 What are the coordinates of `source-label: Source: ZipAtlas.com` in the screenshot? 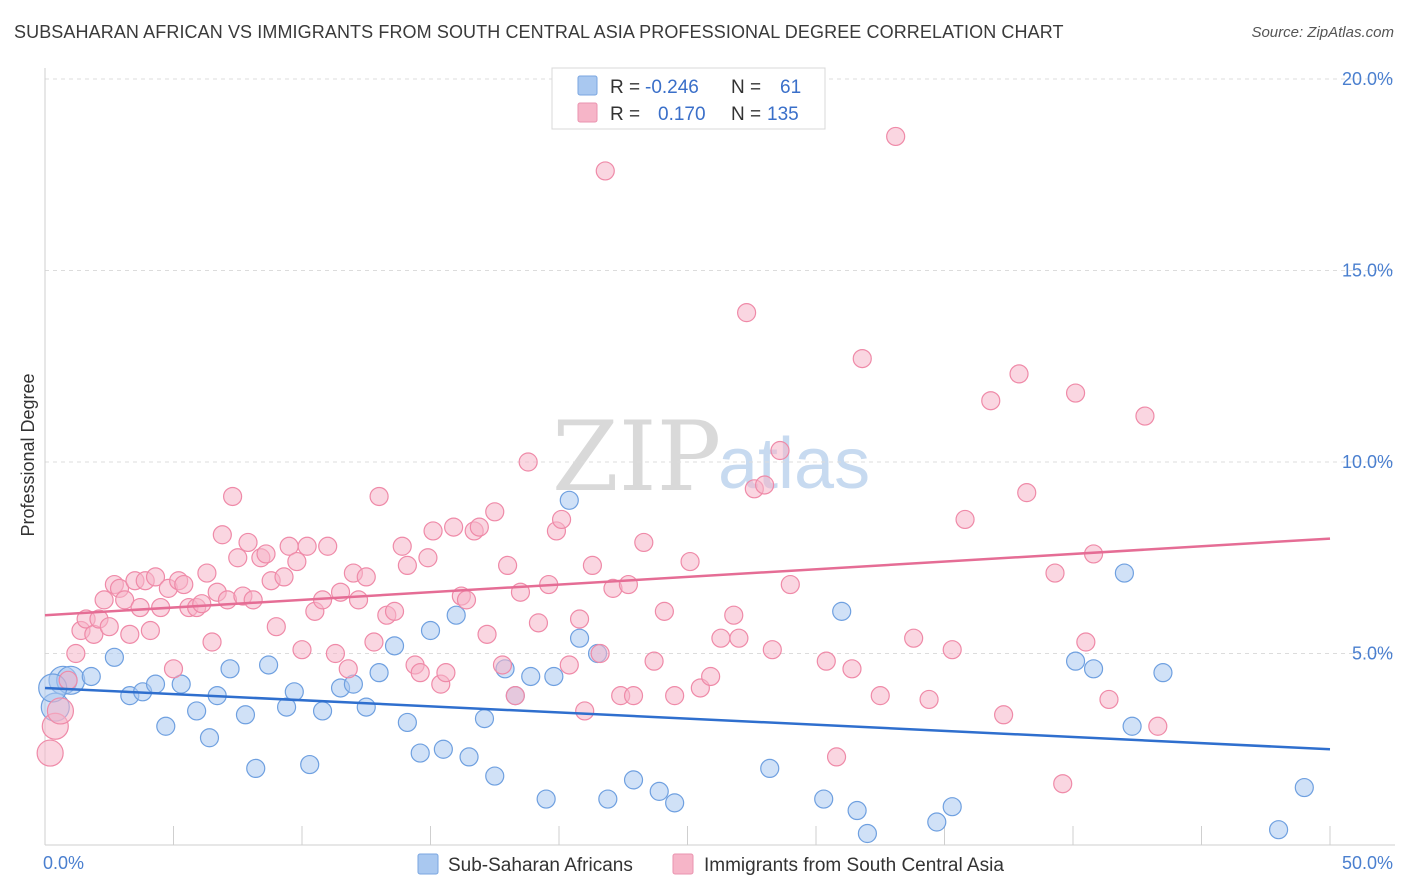 It's located at (1322, 32).